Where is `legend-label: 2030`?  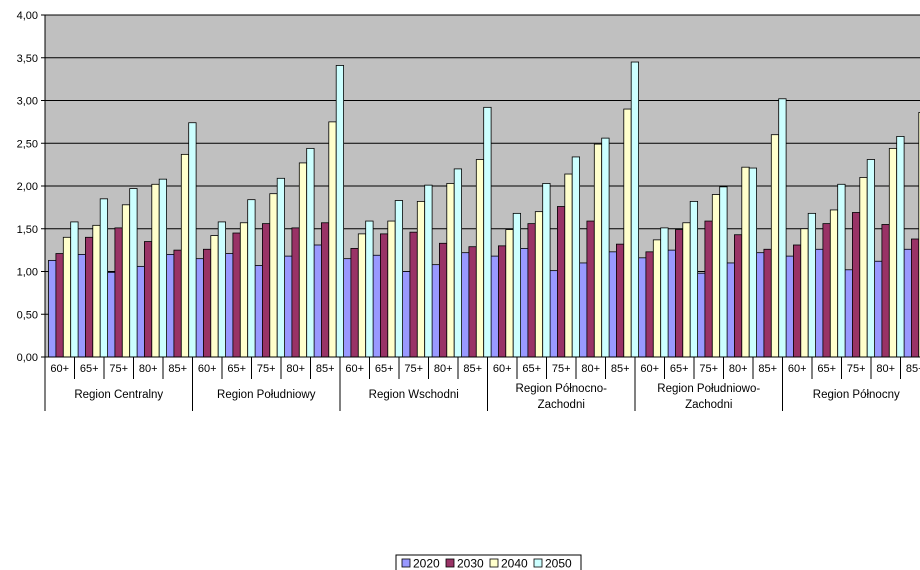
legend-label: 2030 is located at coordinates (470, 563).